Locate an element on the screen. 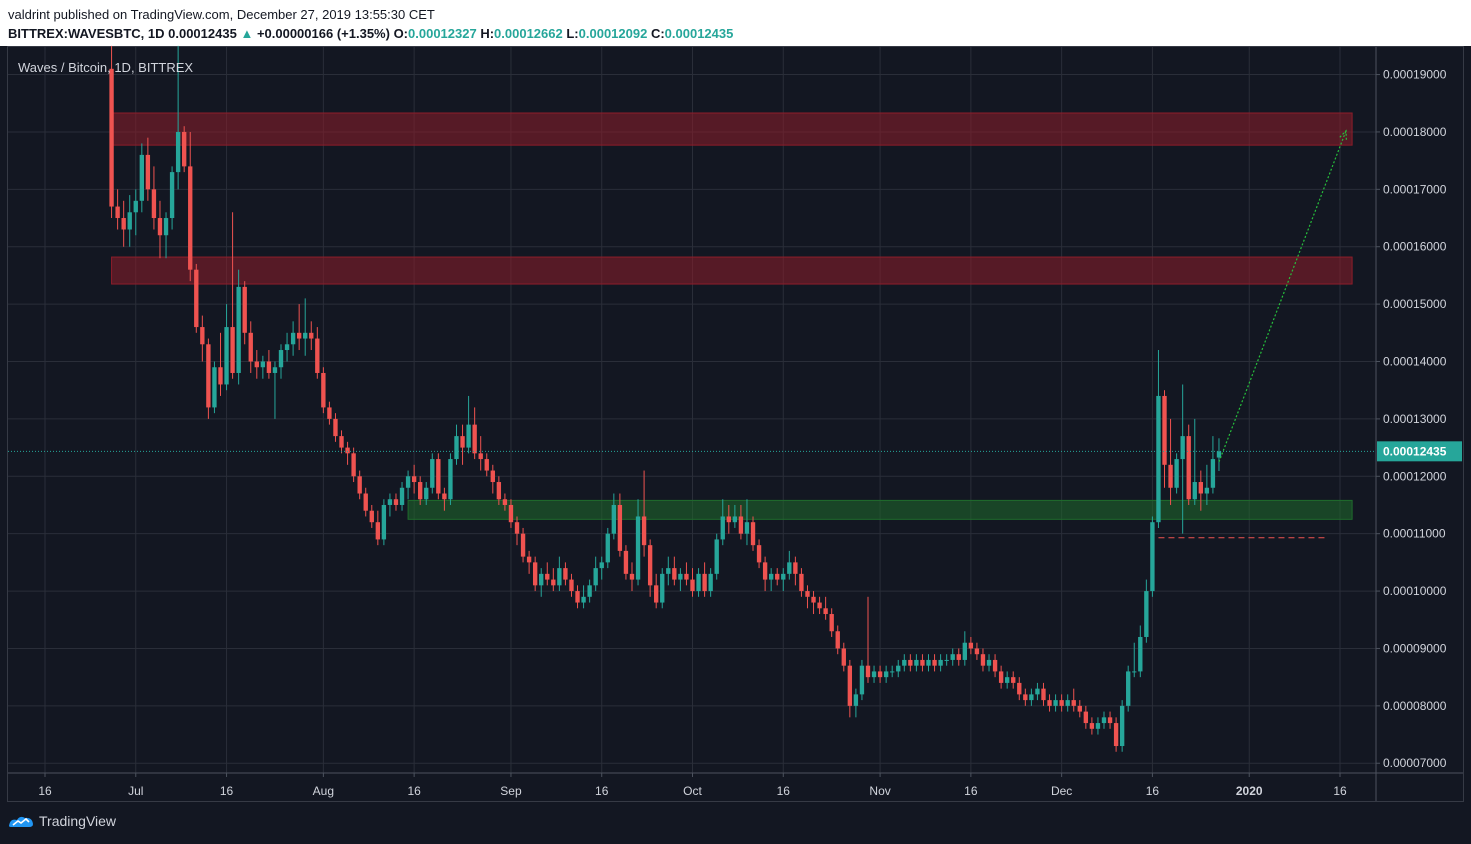 This screenshot has width=1471, height=844. price-tick-label: 0.00019000 is located at coordinates (1415, 75).